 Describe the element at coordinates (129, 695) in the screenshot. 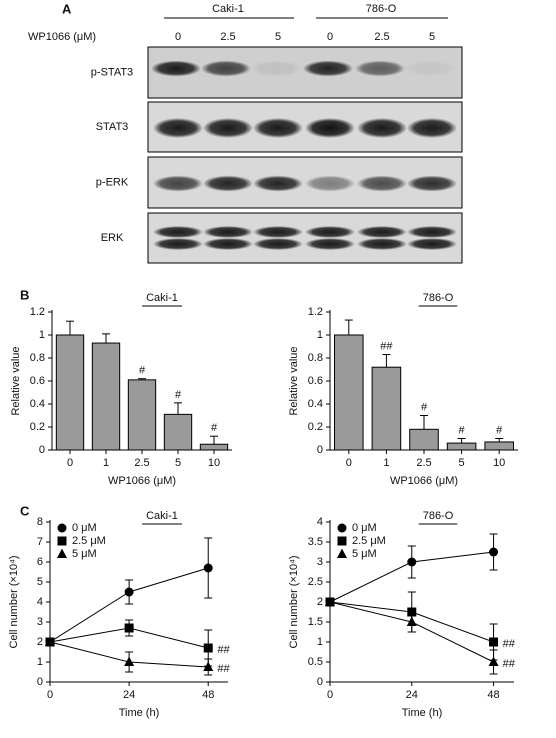

I see `x-tick-label: 24` at that location.